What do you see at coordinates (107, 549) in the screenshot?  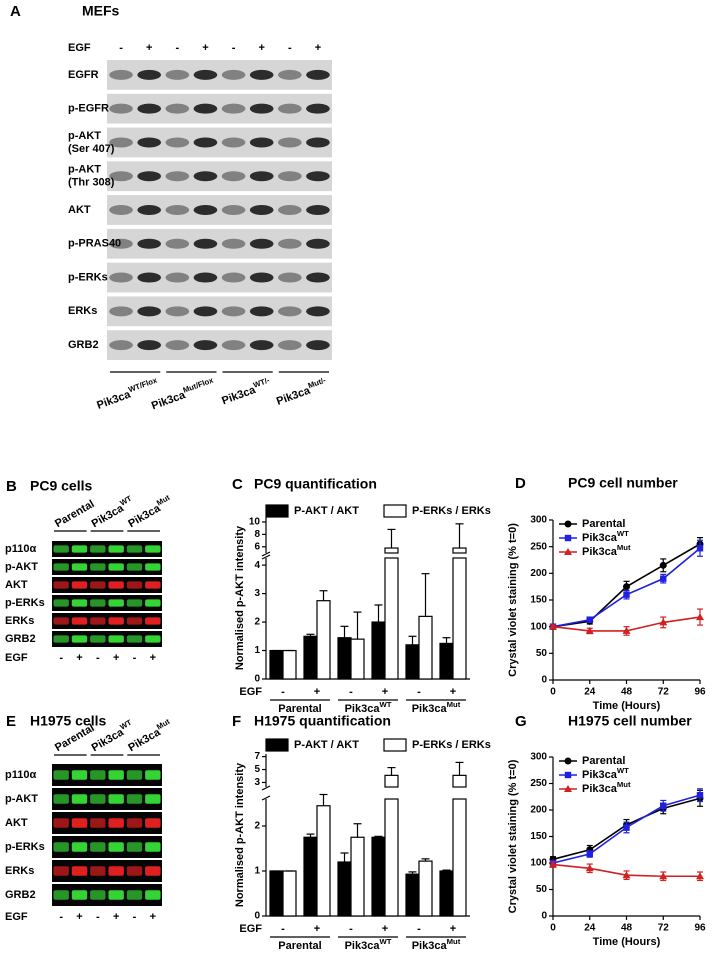 I see `blot-strip` at bounding box center [107, 549].